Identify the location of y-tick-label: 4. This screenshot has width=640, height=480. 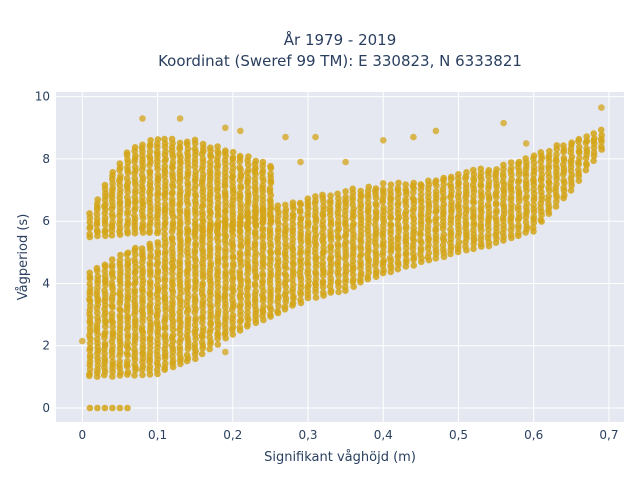
(46, 283).